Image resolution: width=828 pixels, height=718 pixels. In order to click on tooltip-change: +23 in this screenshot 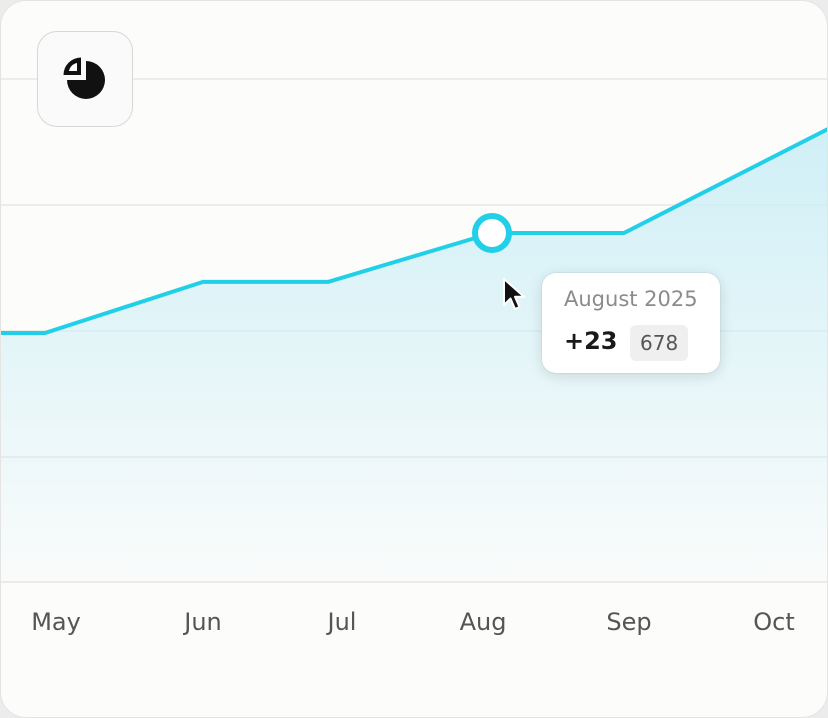, I will do `click(591, 341)`.